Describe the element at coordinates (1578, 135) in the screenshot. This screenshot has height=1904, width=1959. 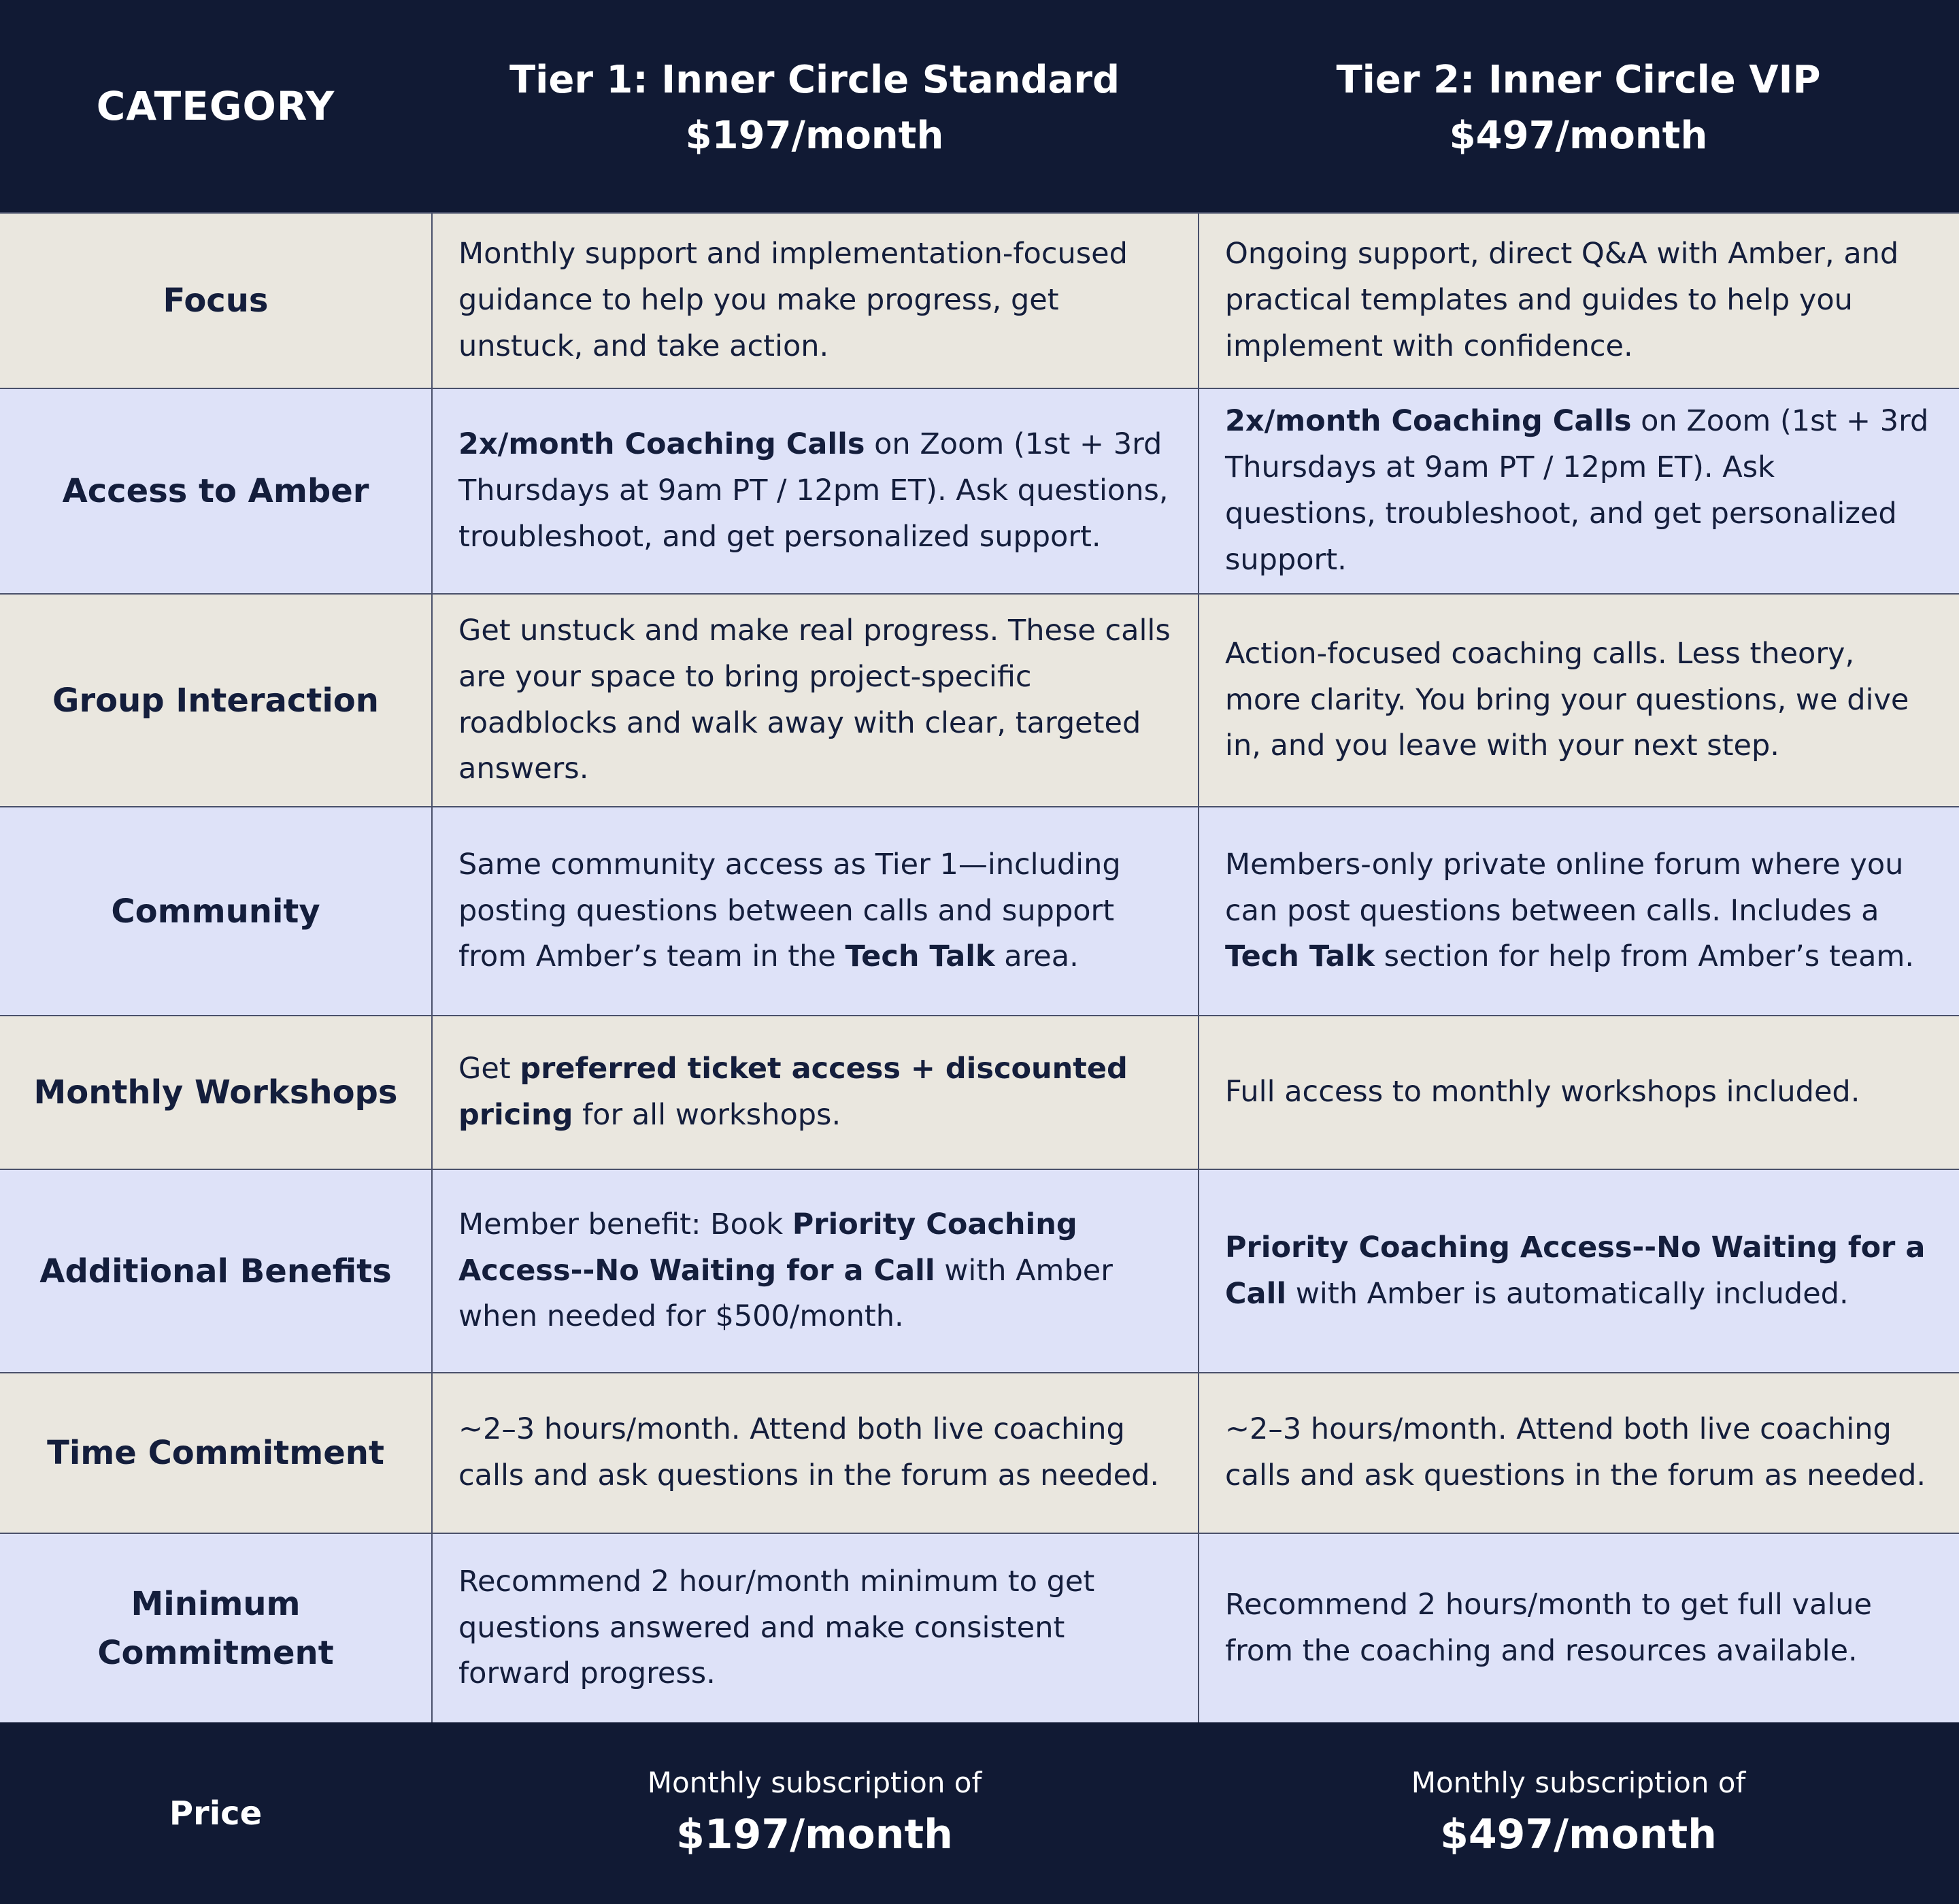
I see `tier2-price: $497/month` at that location.